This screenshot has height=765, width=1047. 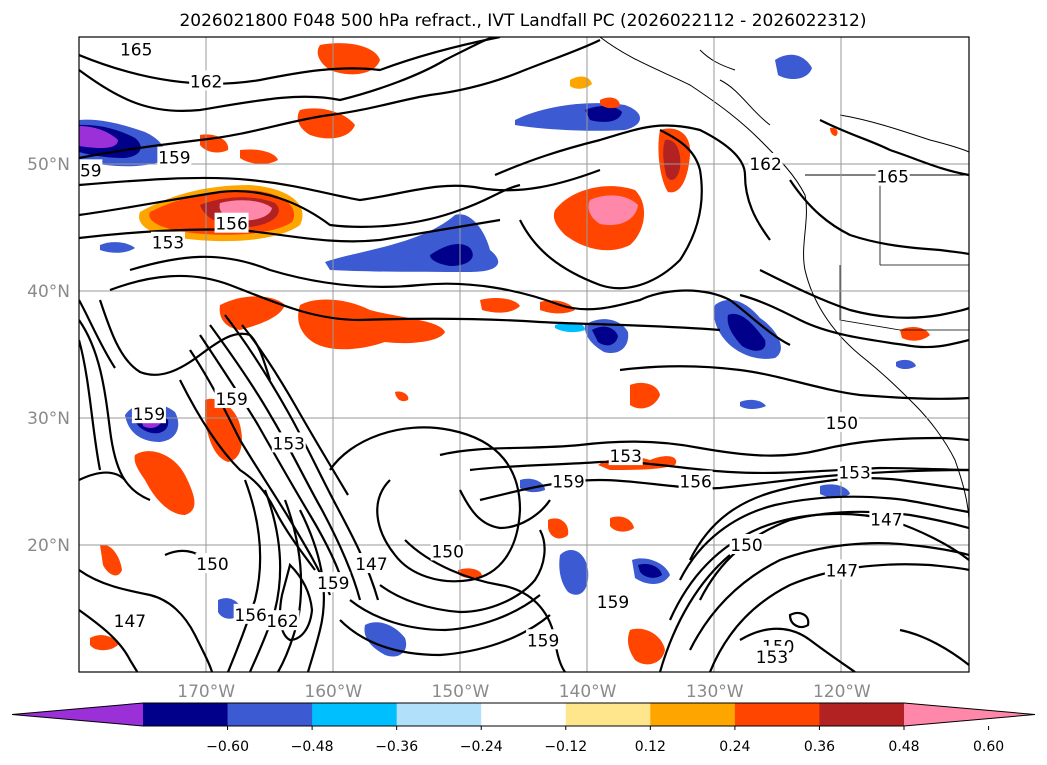 I want to click on y-axis-ticks: 20°N 30°N 40°N 50°N, so click(x=48, y=355).